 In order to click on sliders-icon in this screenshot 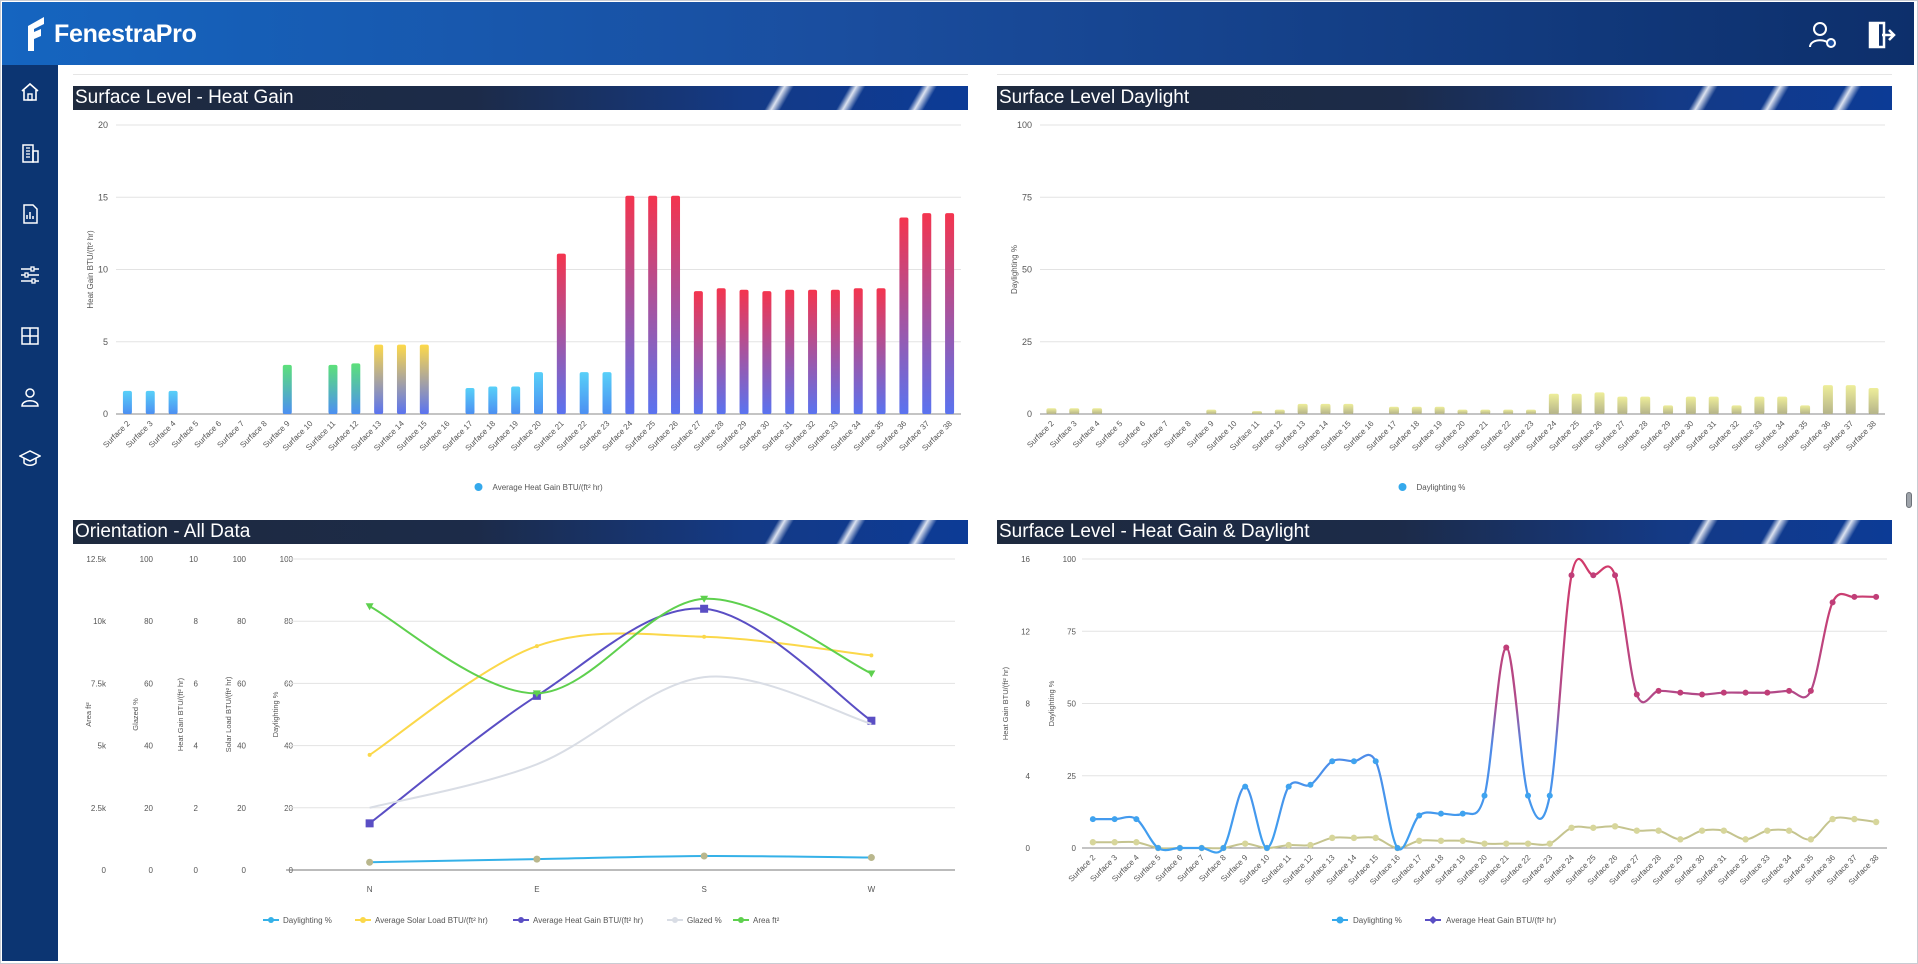, I will do `click(30, 275)`.